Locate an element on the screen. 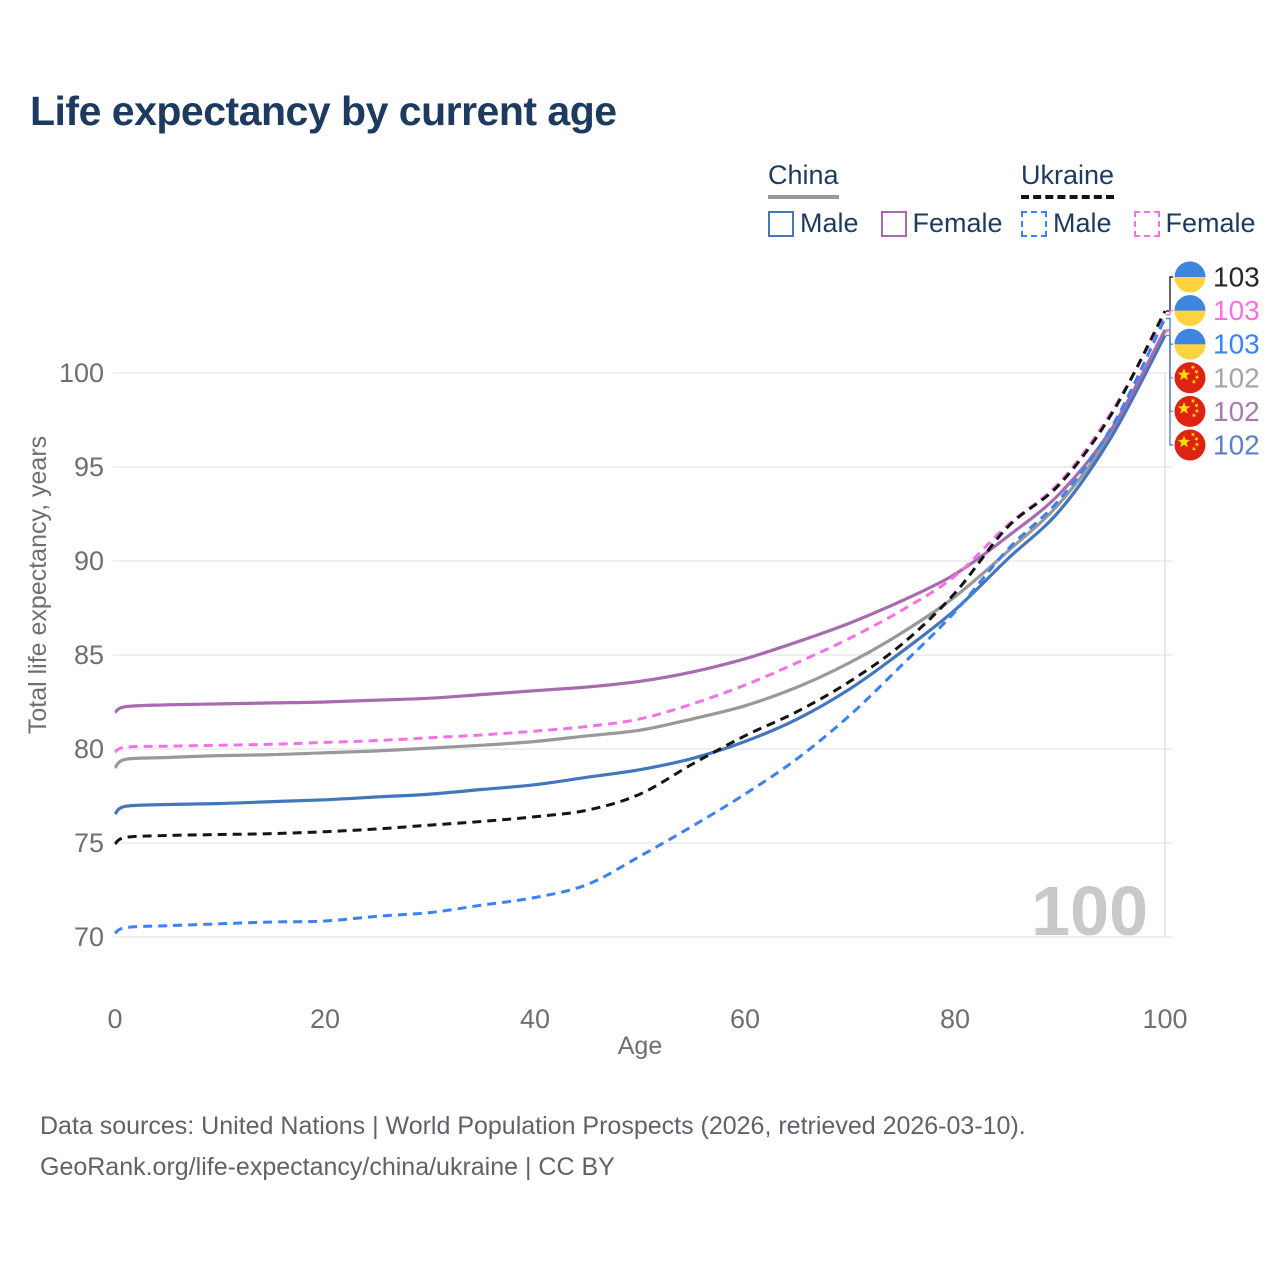 The width and height of the screenshot is (1280, 1280). legend-items-ukraine: Male Female is located at coordinates (1138, 223).